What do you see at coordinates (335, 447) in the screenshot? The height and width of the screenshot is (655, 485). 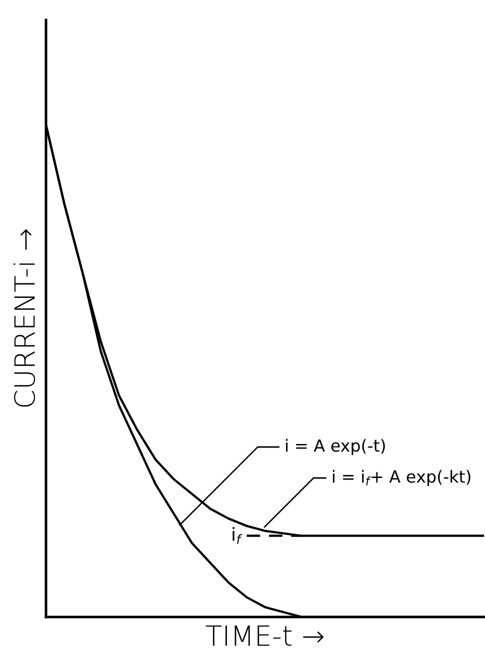 I see `annotation: i = A exp(-t)` at bounding box center [335, 447].